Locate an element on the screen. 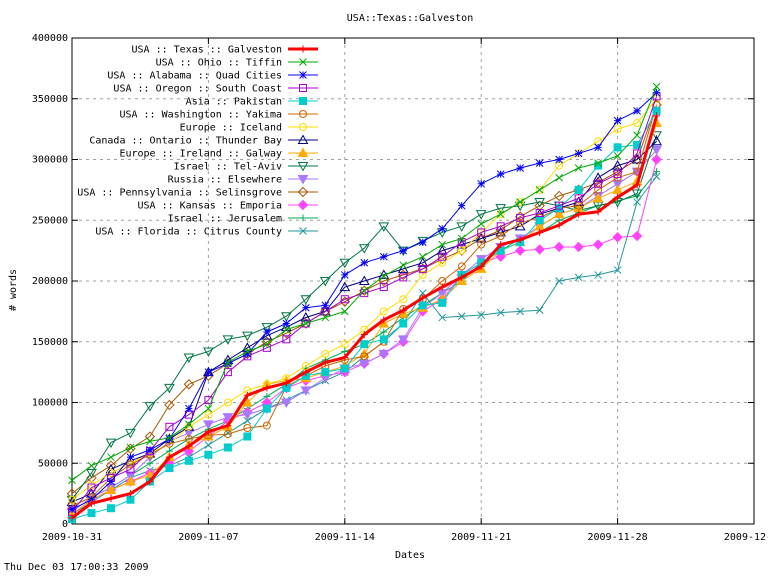  footer-timestamp: Thu Dec 03 17:00:33 2009 is located at coordinates (76, 567).